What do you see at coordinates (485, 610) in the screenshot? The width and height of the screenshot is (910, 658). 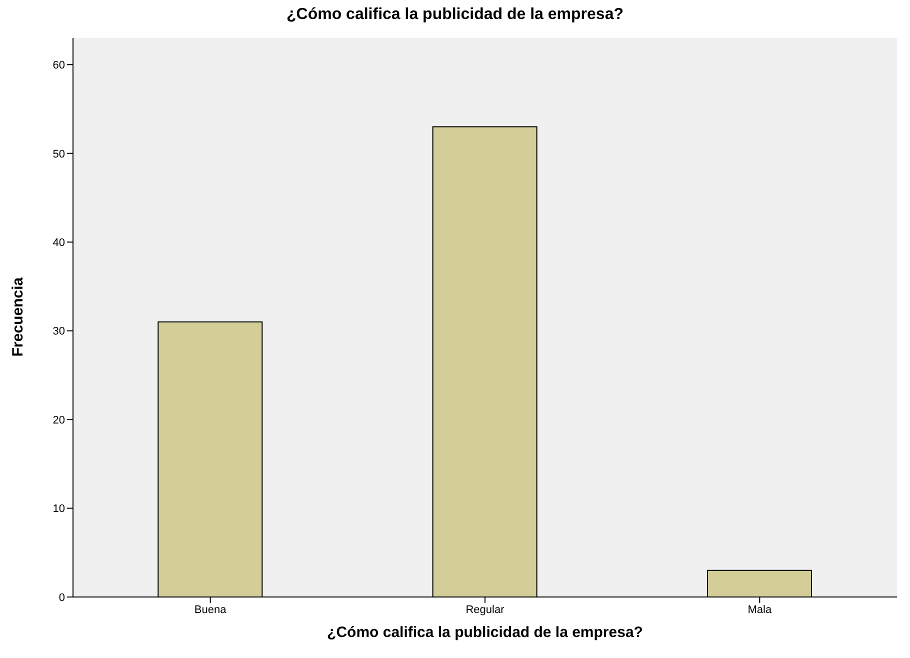 I see `x-tick-label: Regular` at bounding box center [485, 610].